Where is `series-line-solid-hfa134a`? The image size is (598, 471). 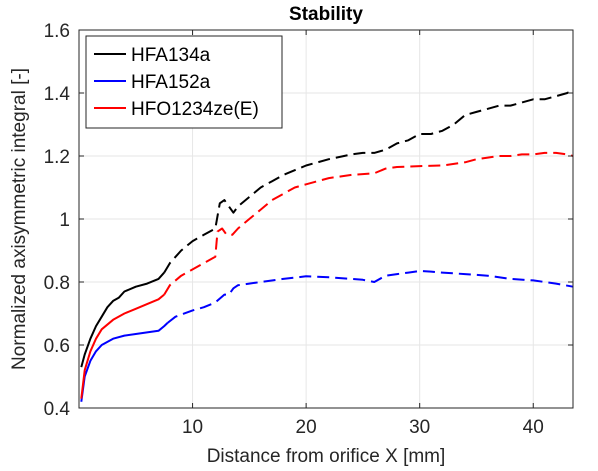 series-line-solid-hfa134a is located at coordinates (122, 319).